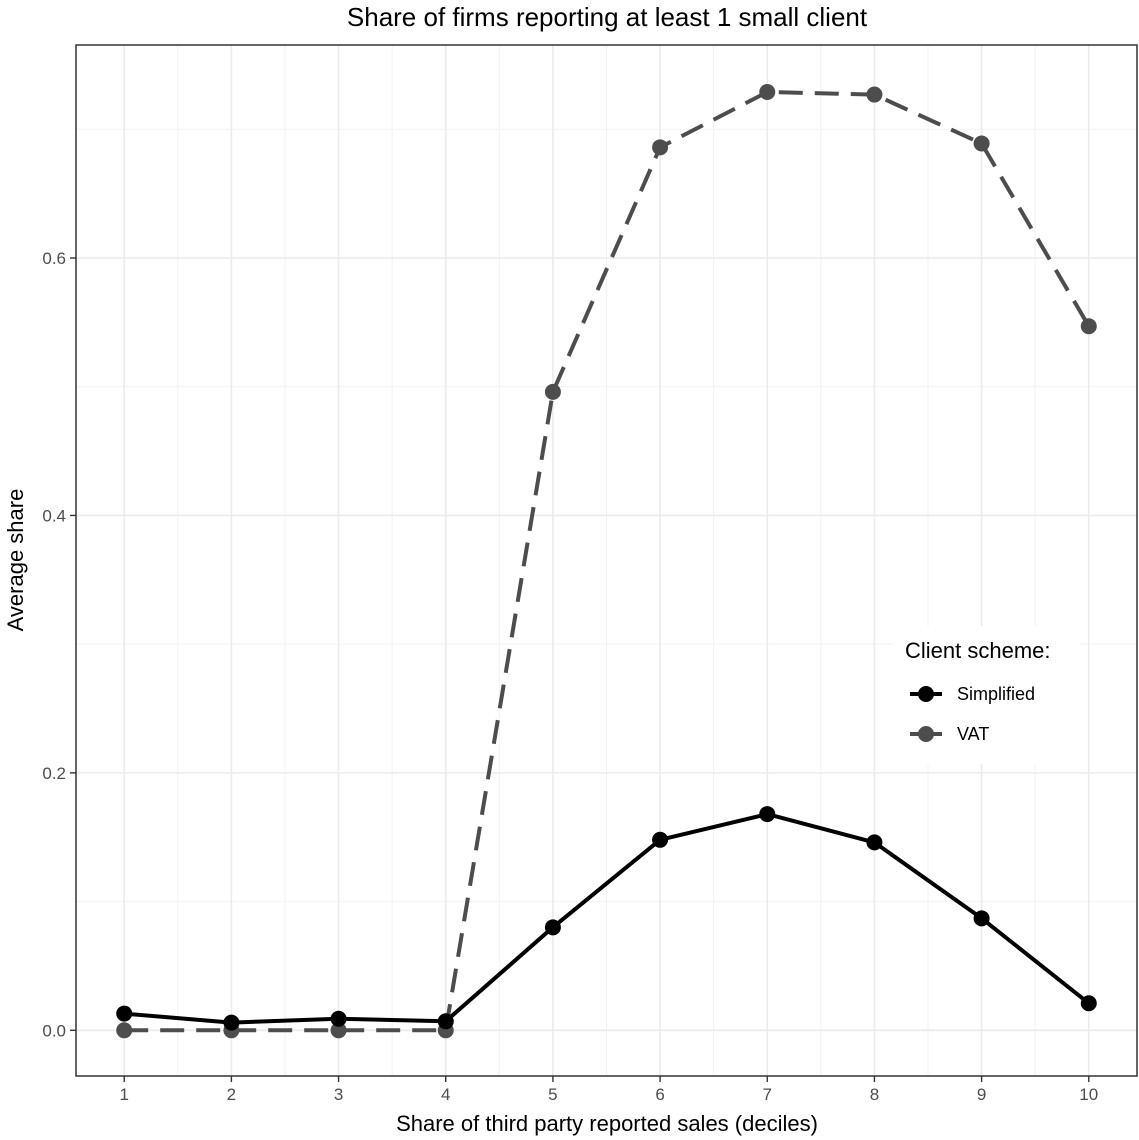  What do you see at coordinates (54, 515) in the screenshot?
I see `y-tick-label: 0.4` at bounding box center [54, 515].